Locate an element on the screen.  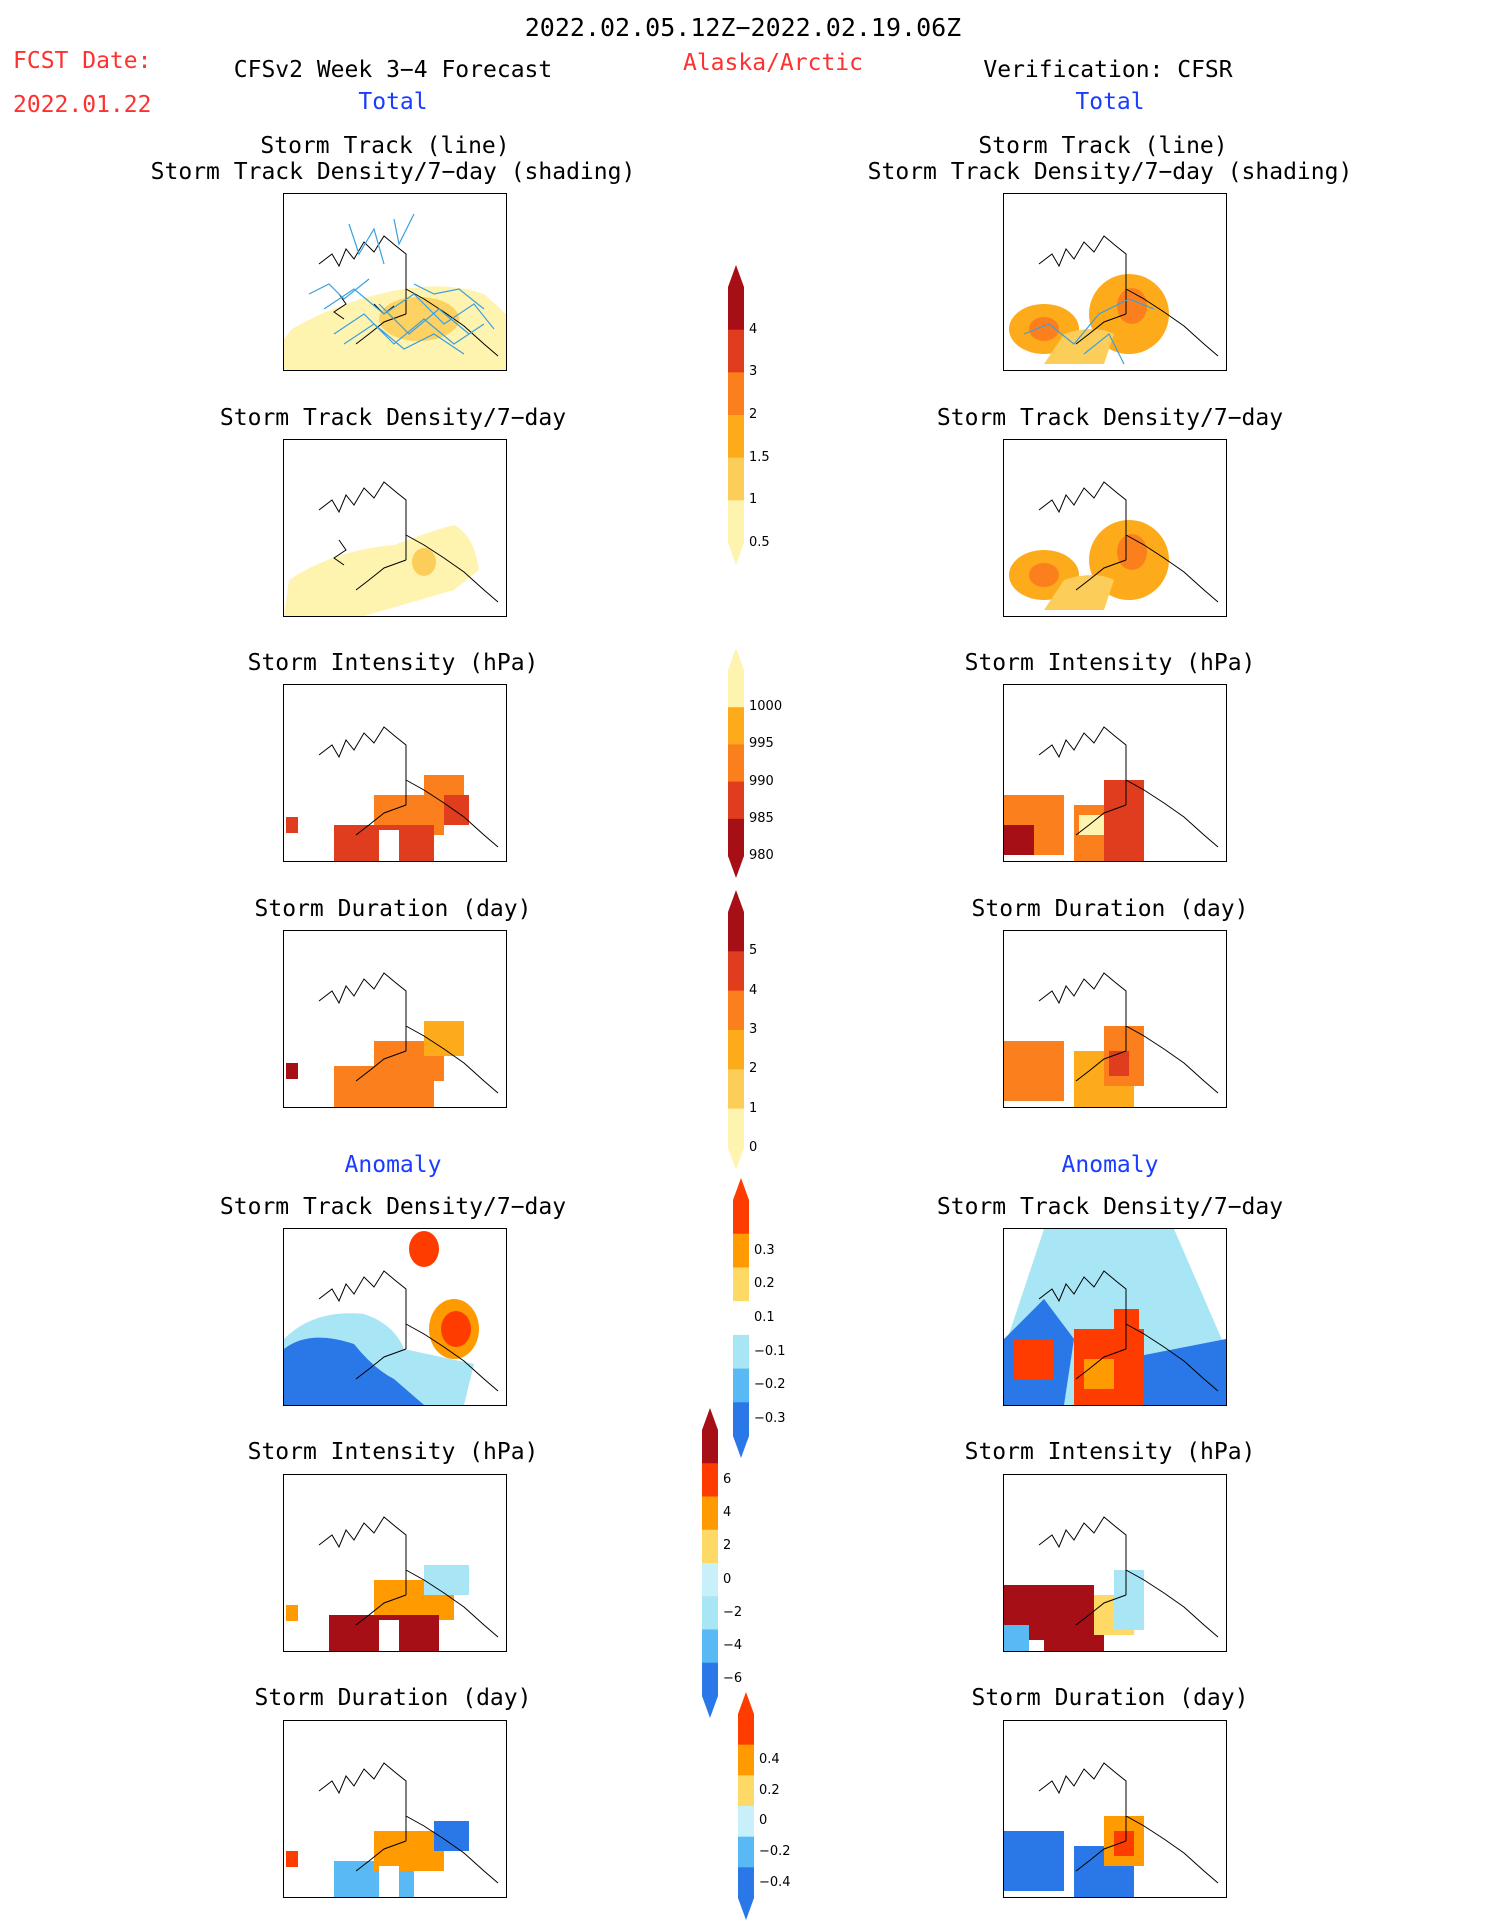
colorbar-tick-label: 985 is located at coordinates (761, 818).